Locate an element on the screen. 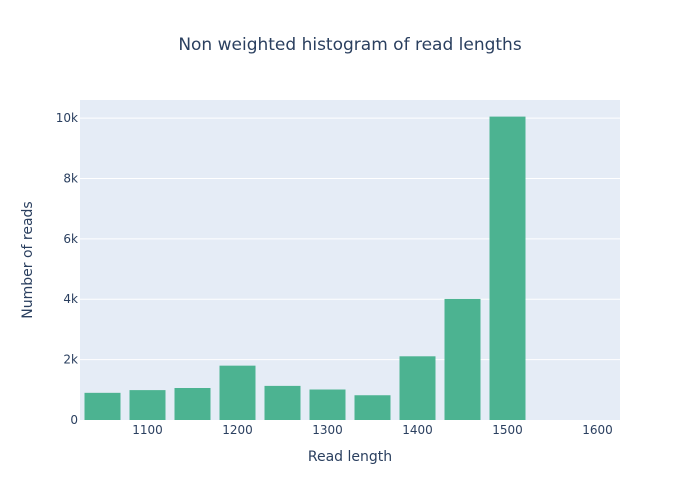 Image resolution: width=700 pixels, height=500 pixels. x-tick-label: 1600 is located at coordinates (597, 430).